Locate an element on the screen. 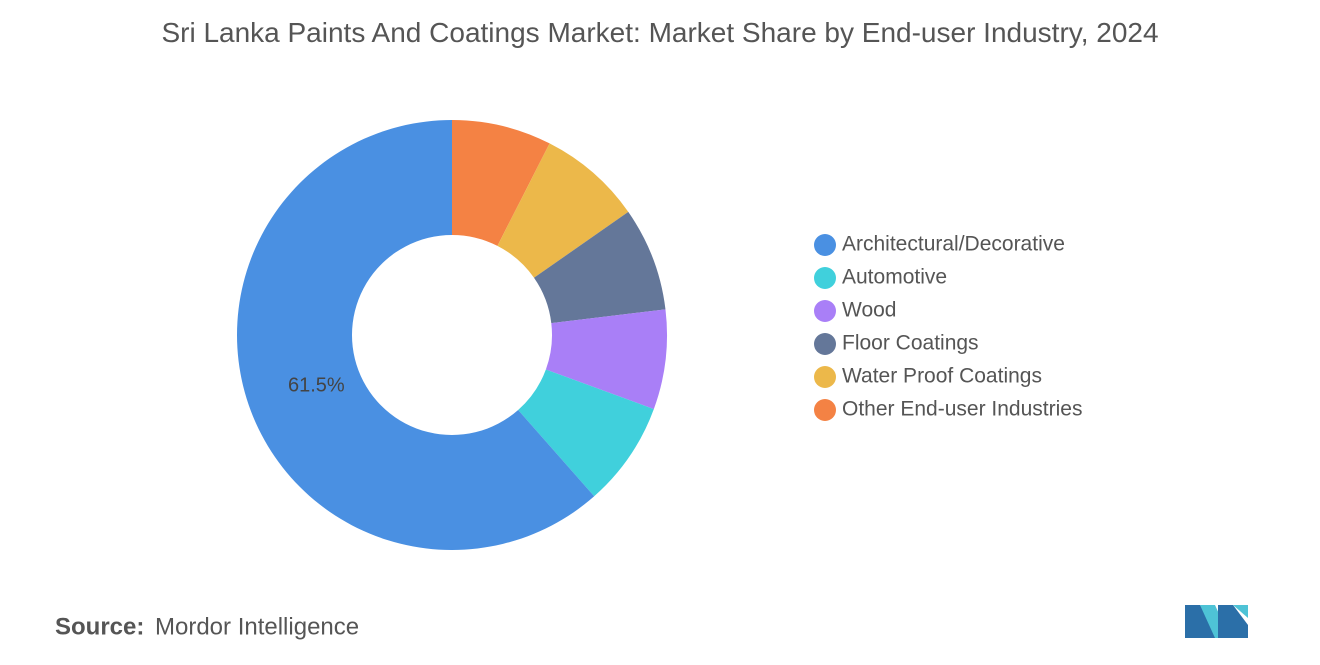 The image size is (1320, 665). legend-label: Automotive is located at coordinates (894, 277).